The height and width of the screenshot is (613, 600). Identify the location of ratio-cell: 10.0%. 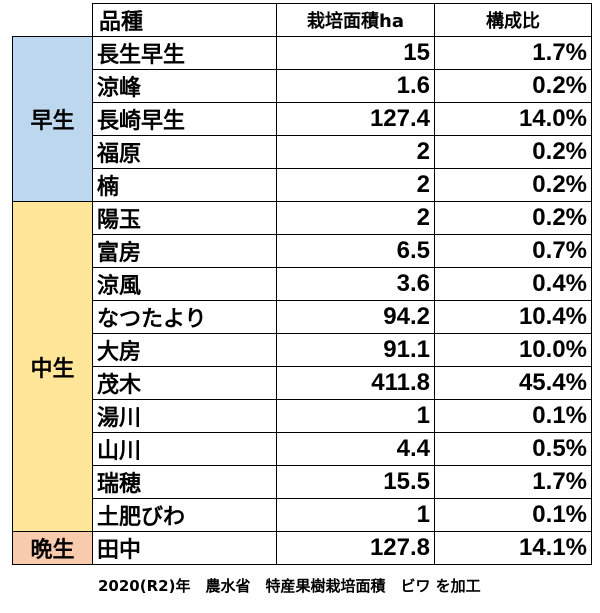
(513, 350).